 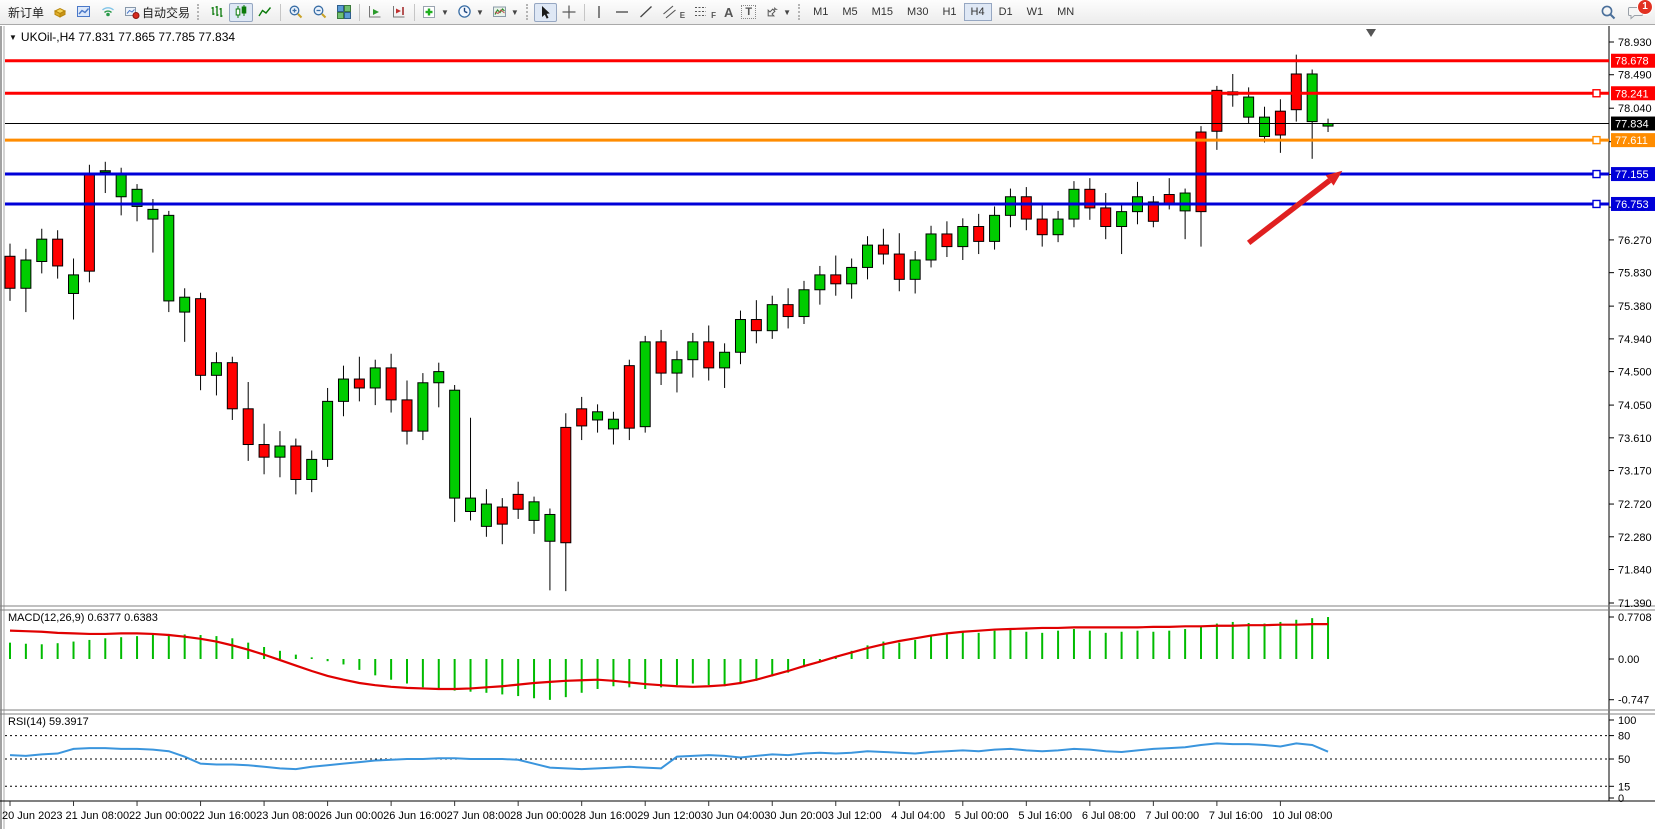 I want to click on arrows-button: ▼, so click(x=777, y=12).